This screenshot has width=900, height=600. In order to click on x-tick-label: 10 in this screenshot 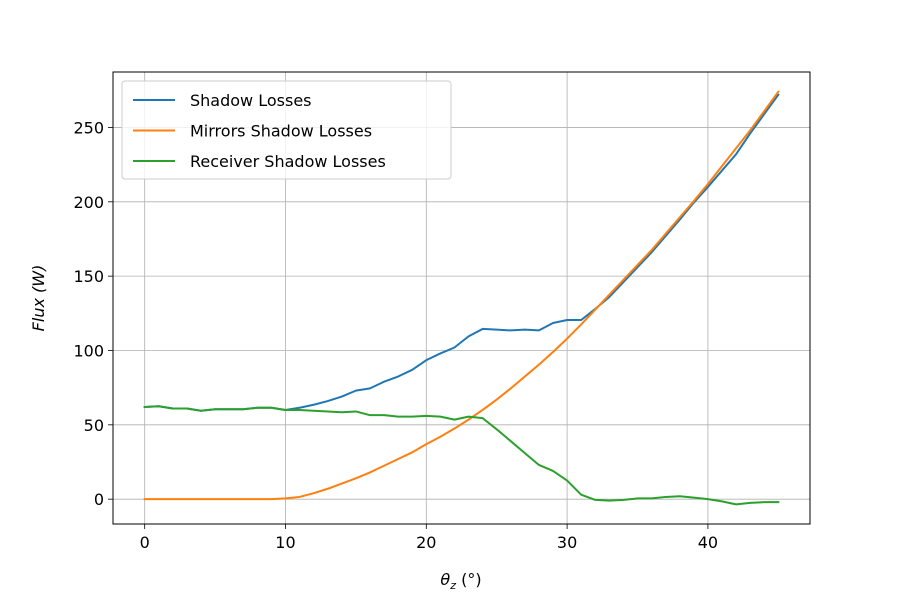, I will do `click(285, 542)`.